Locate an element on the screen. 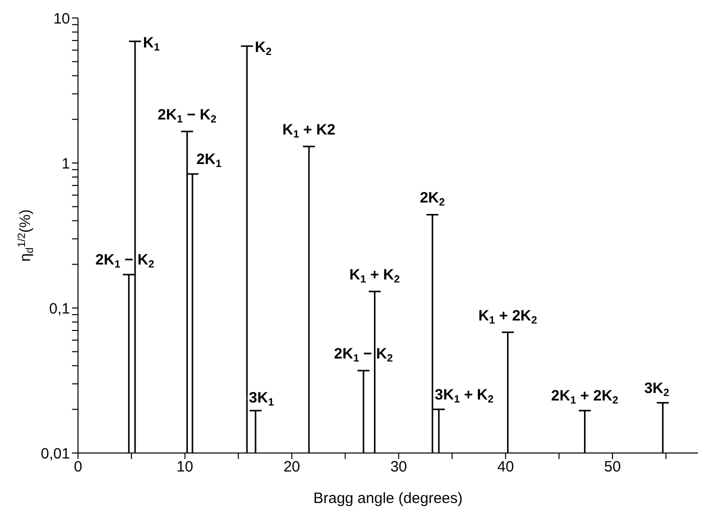 The width and height of the screenshot is (709, 520). x-tick-label: 50 is located at coordinates (612, 467).